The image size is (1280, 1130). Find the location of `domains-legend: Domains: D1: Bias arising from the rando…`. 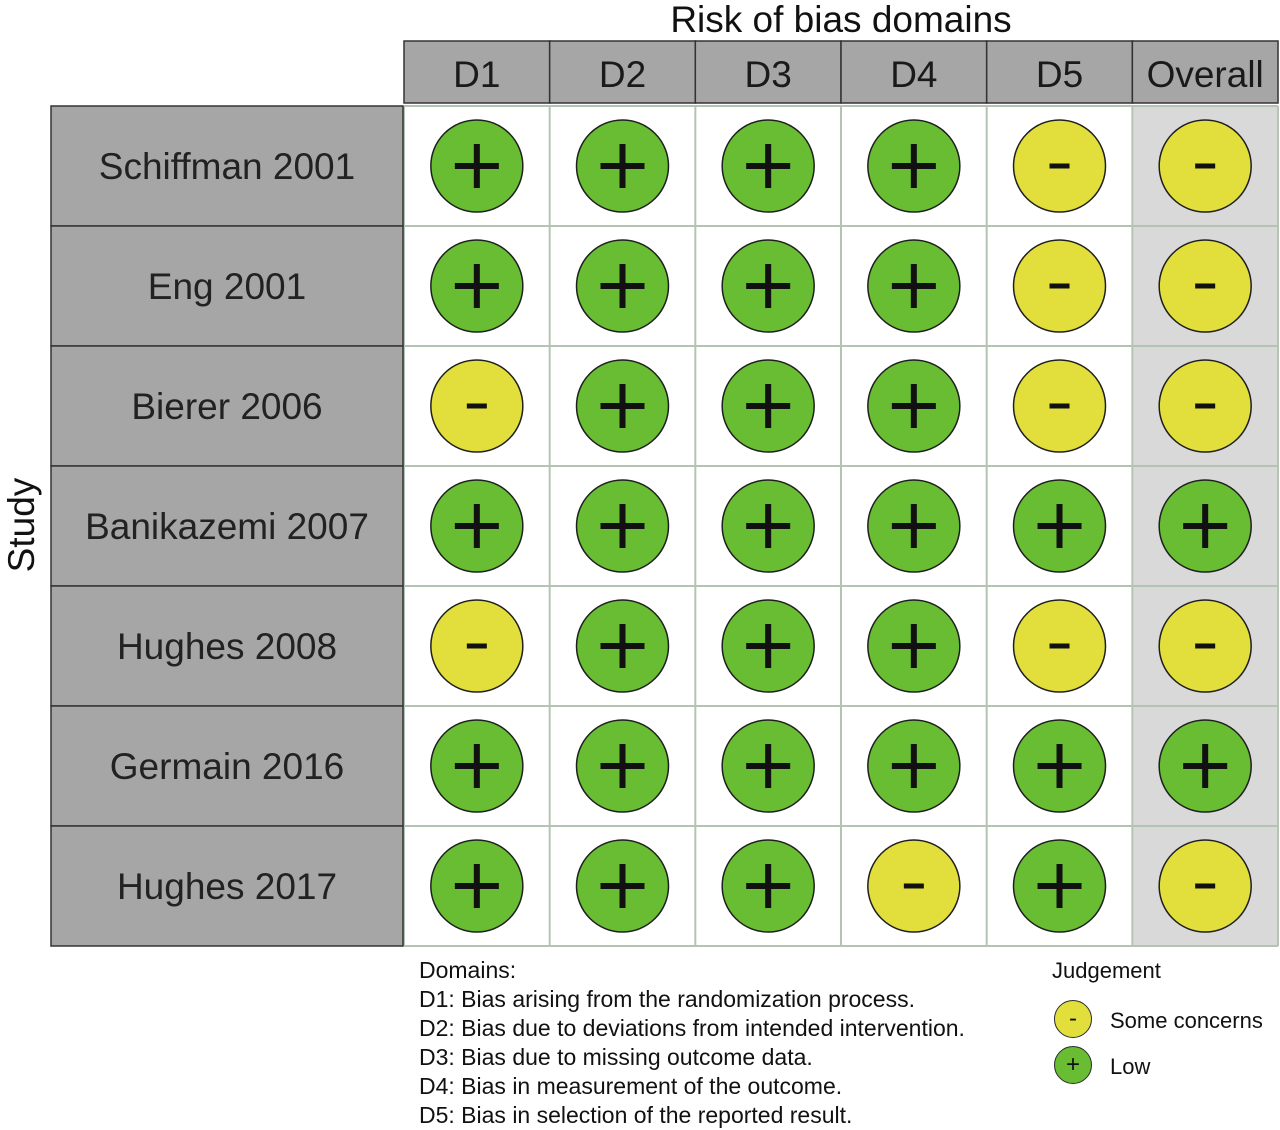

domains-legend: Domains: D1: Bias arising from the rando… is located at coordinates (739, 1043).